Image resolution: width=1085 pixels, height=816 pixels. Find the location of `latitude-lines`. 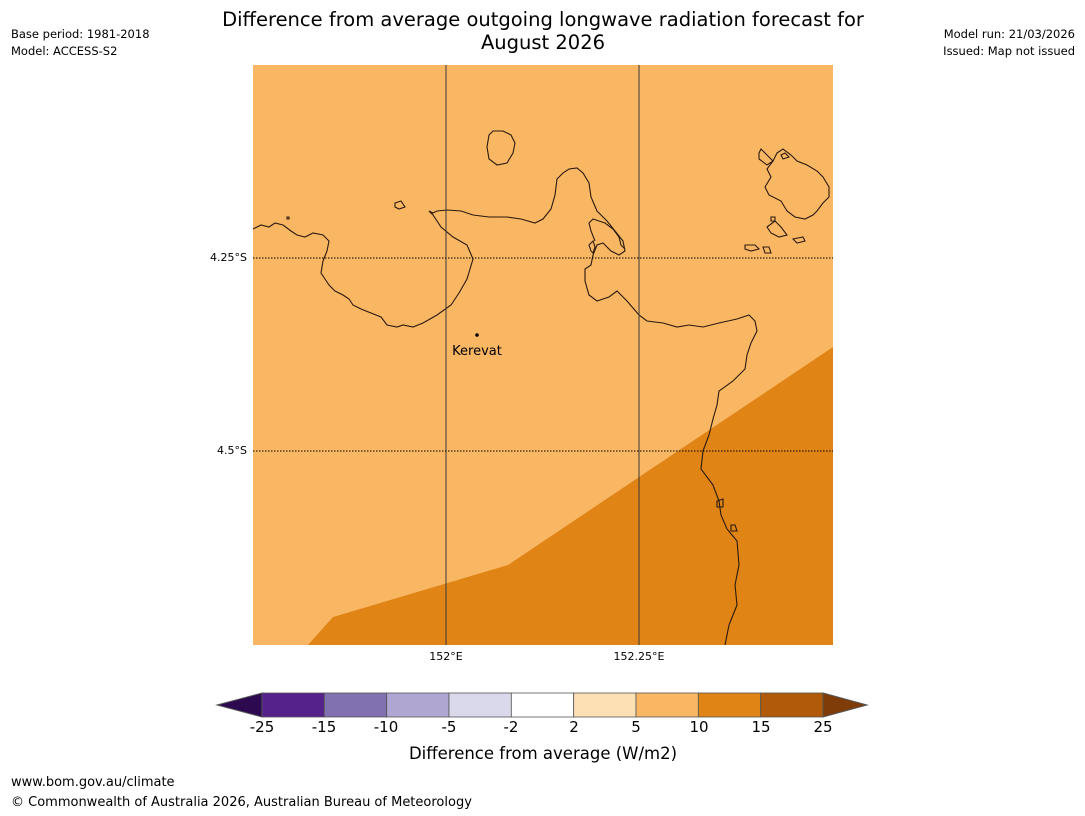

latitude-lines is located at coordinates (543, 354).